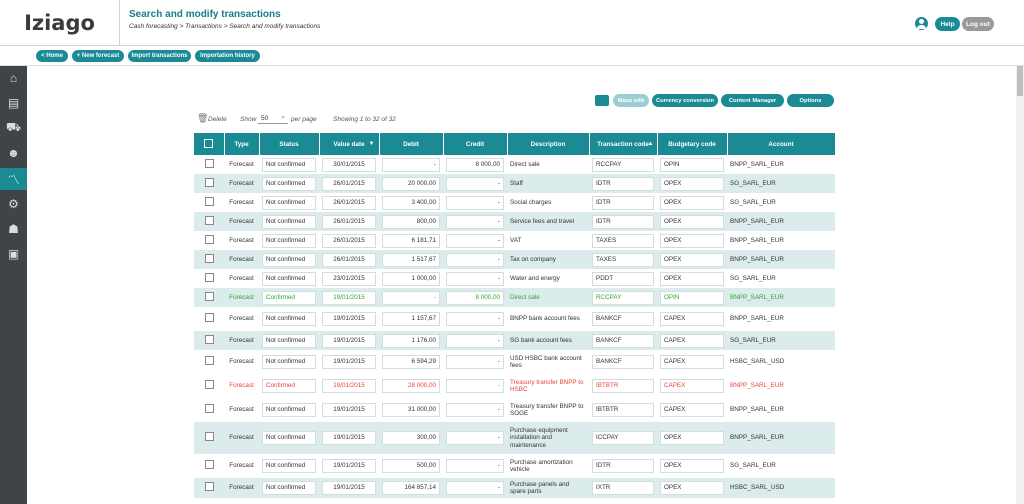 The width and height of the screenshot is (1024, 504). I want to click on debit-cell-value: 31 000,00, so click(411, 410).